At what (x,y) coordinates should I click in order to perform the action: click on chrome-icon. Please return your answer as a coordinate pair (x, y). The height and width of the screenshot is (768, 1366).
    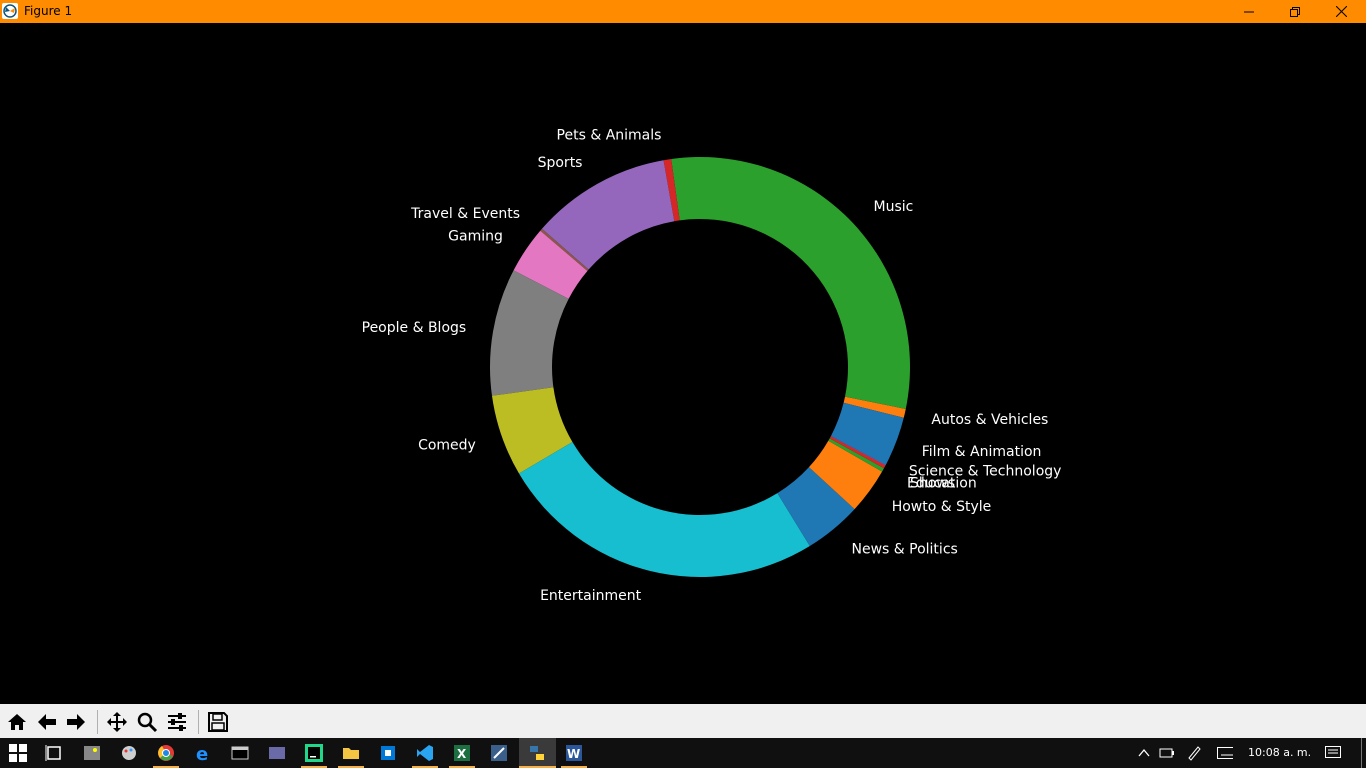
    Looking at the image, I should click on (166, 753).